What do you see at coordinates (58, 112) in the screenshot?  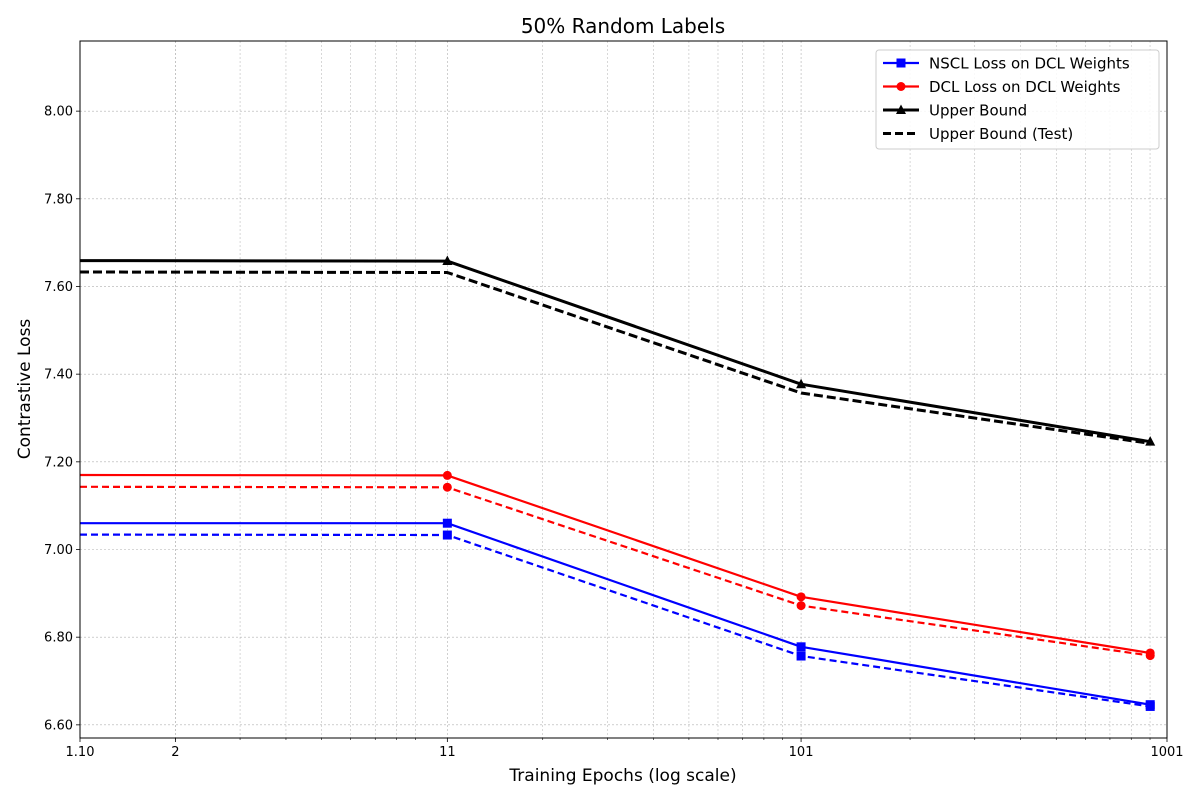 I see `y-tick-label: 8.00` at bounding box center [58, 112].